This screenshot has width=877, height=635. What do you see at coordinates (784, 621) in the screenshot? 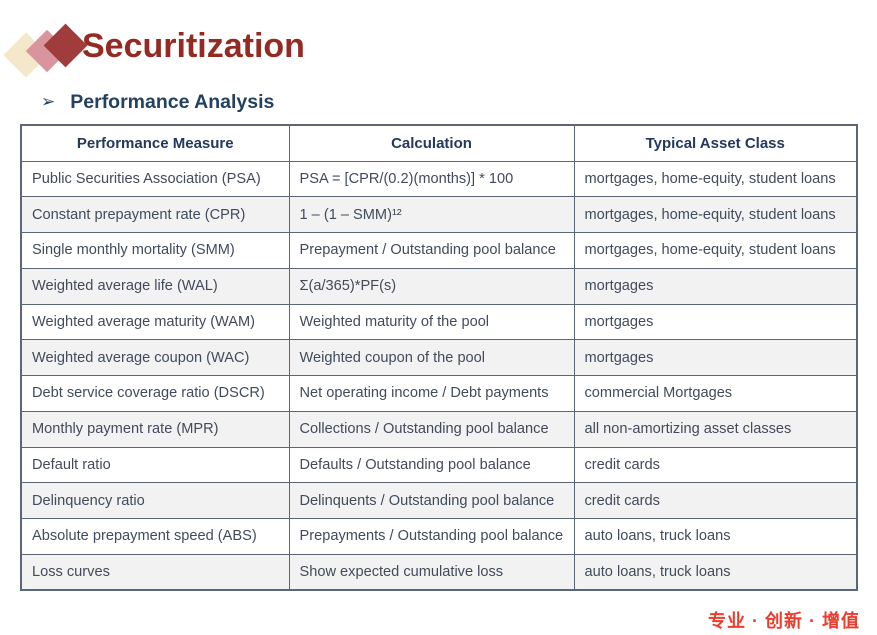
I see `footer-slogan: 专业 · 创新 · 增值` at bounding box center [784, 621].